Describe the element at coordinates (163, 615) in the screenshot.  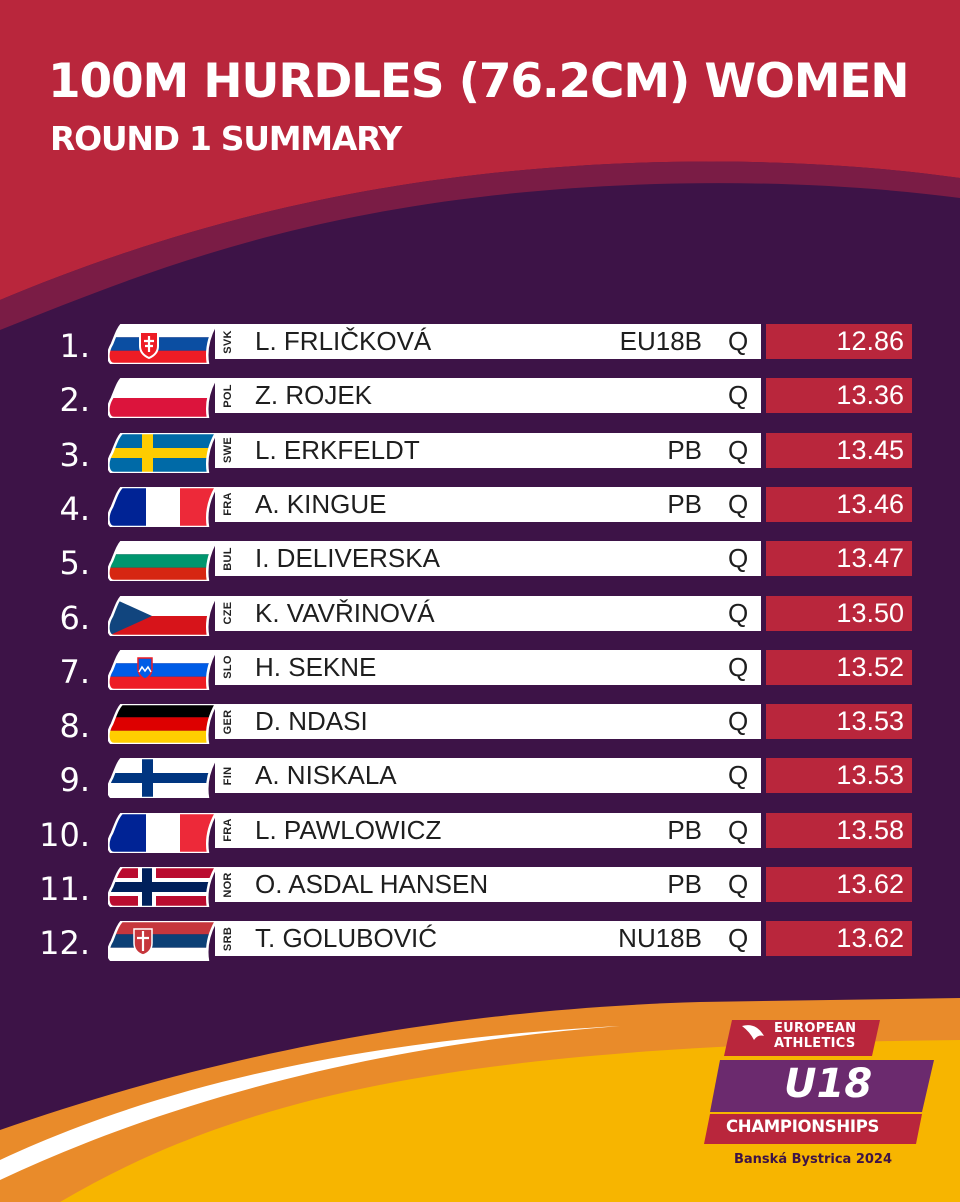
I see `czechia-flag-icon` at that location.